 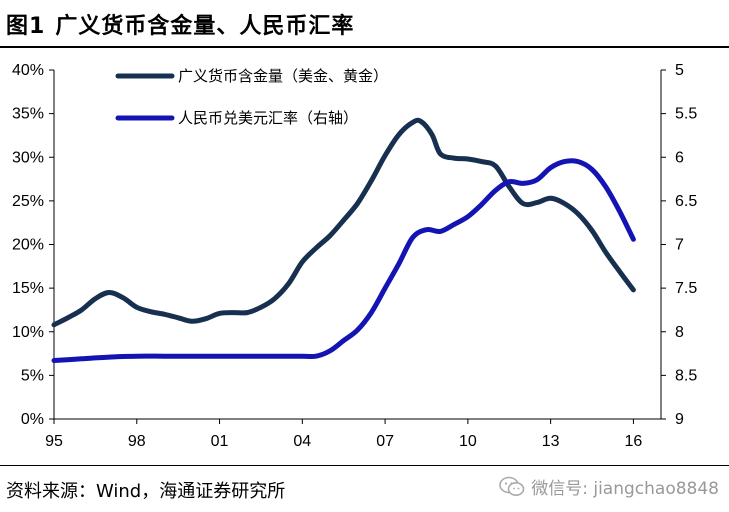 I want to click on footer-rule, so click(x=364, y=465).